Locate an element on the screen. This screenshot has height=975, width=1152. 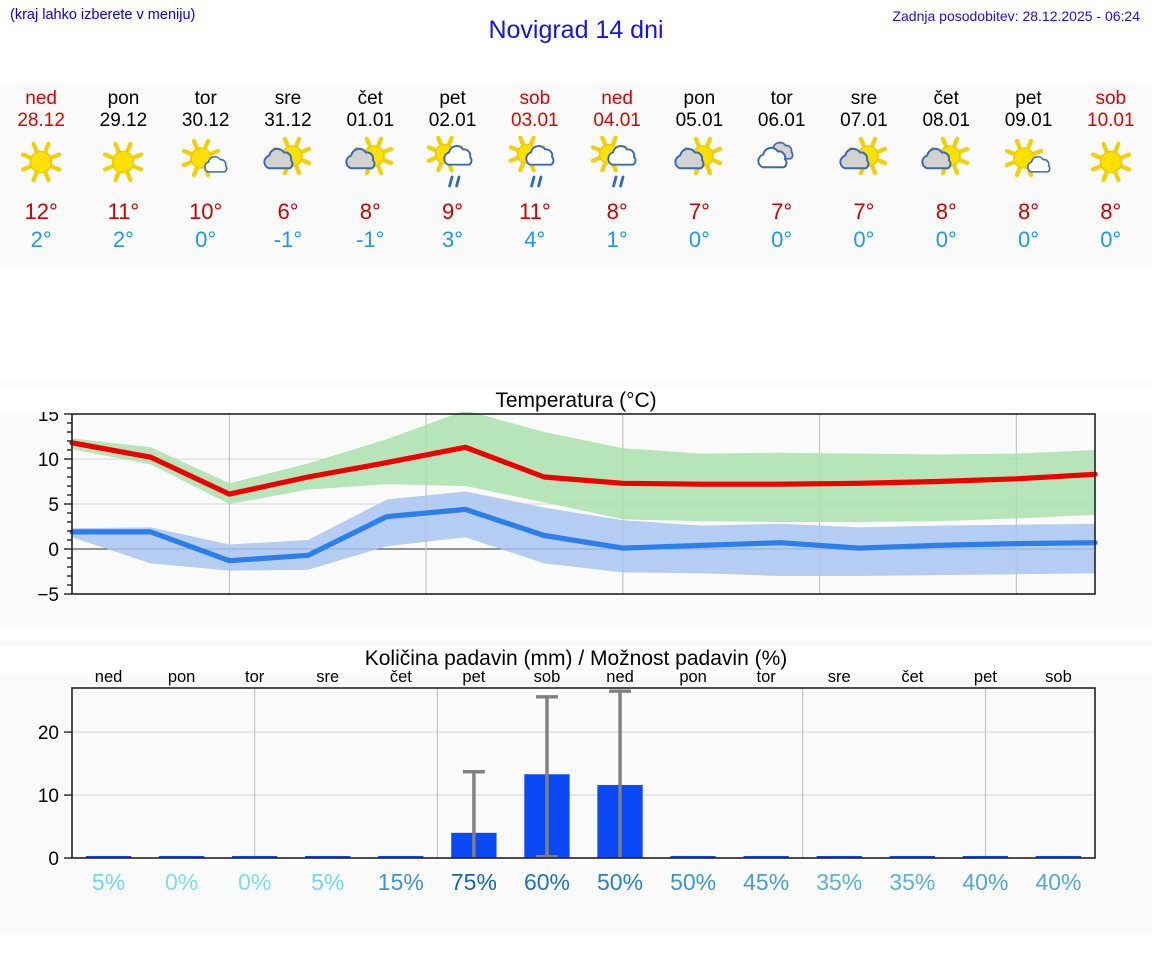
precipitation-probability-label: 35% is located at coordinates (839, 882).